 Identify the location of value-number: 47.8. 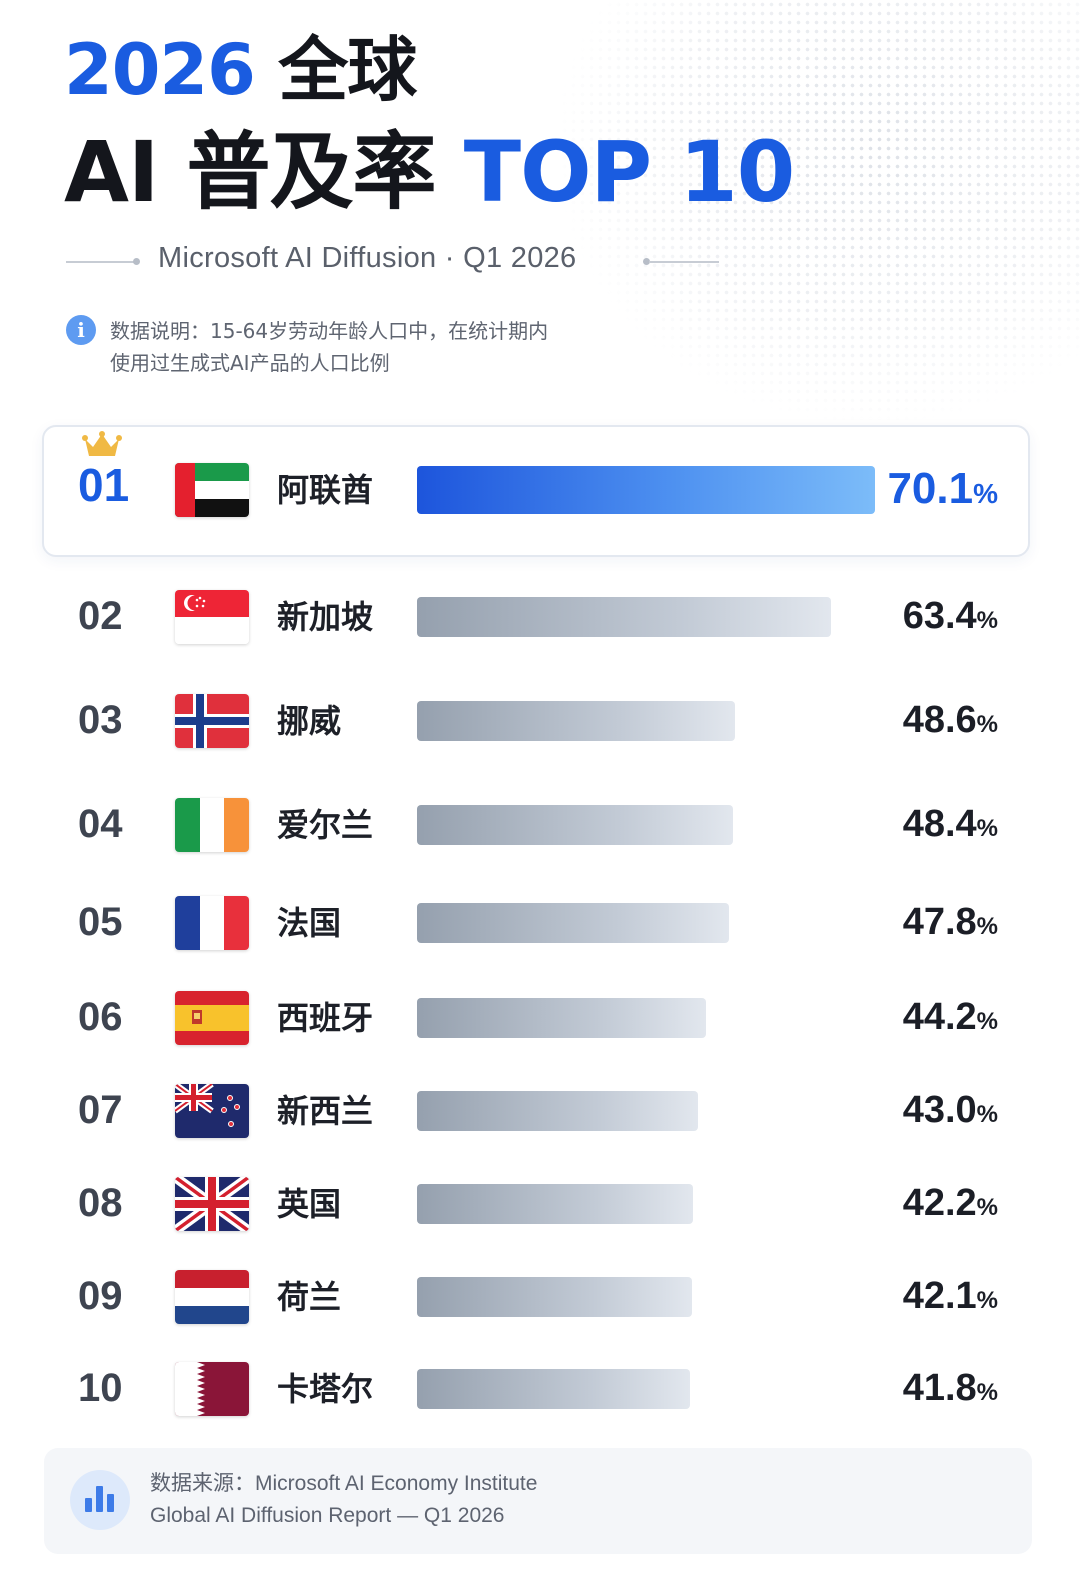
(939, 922).